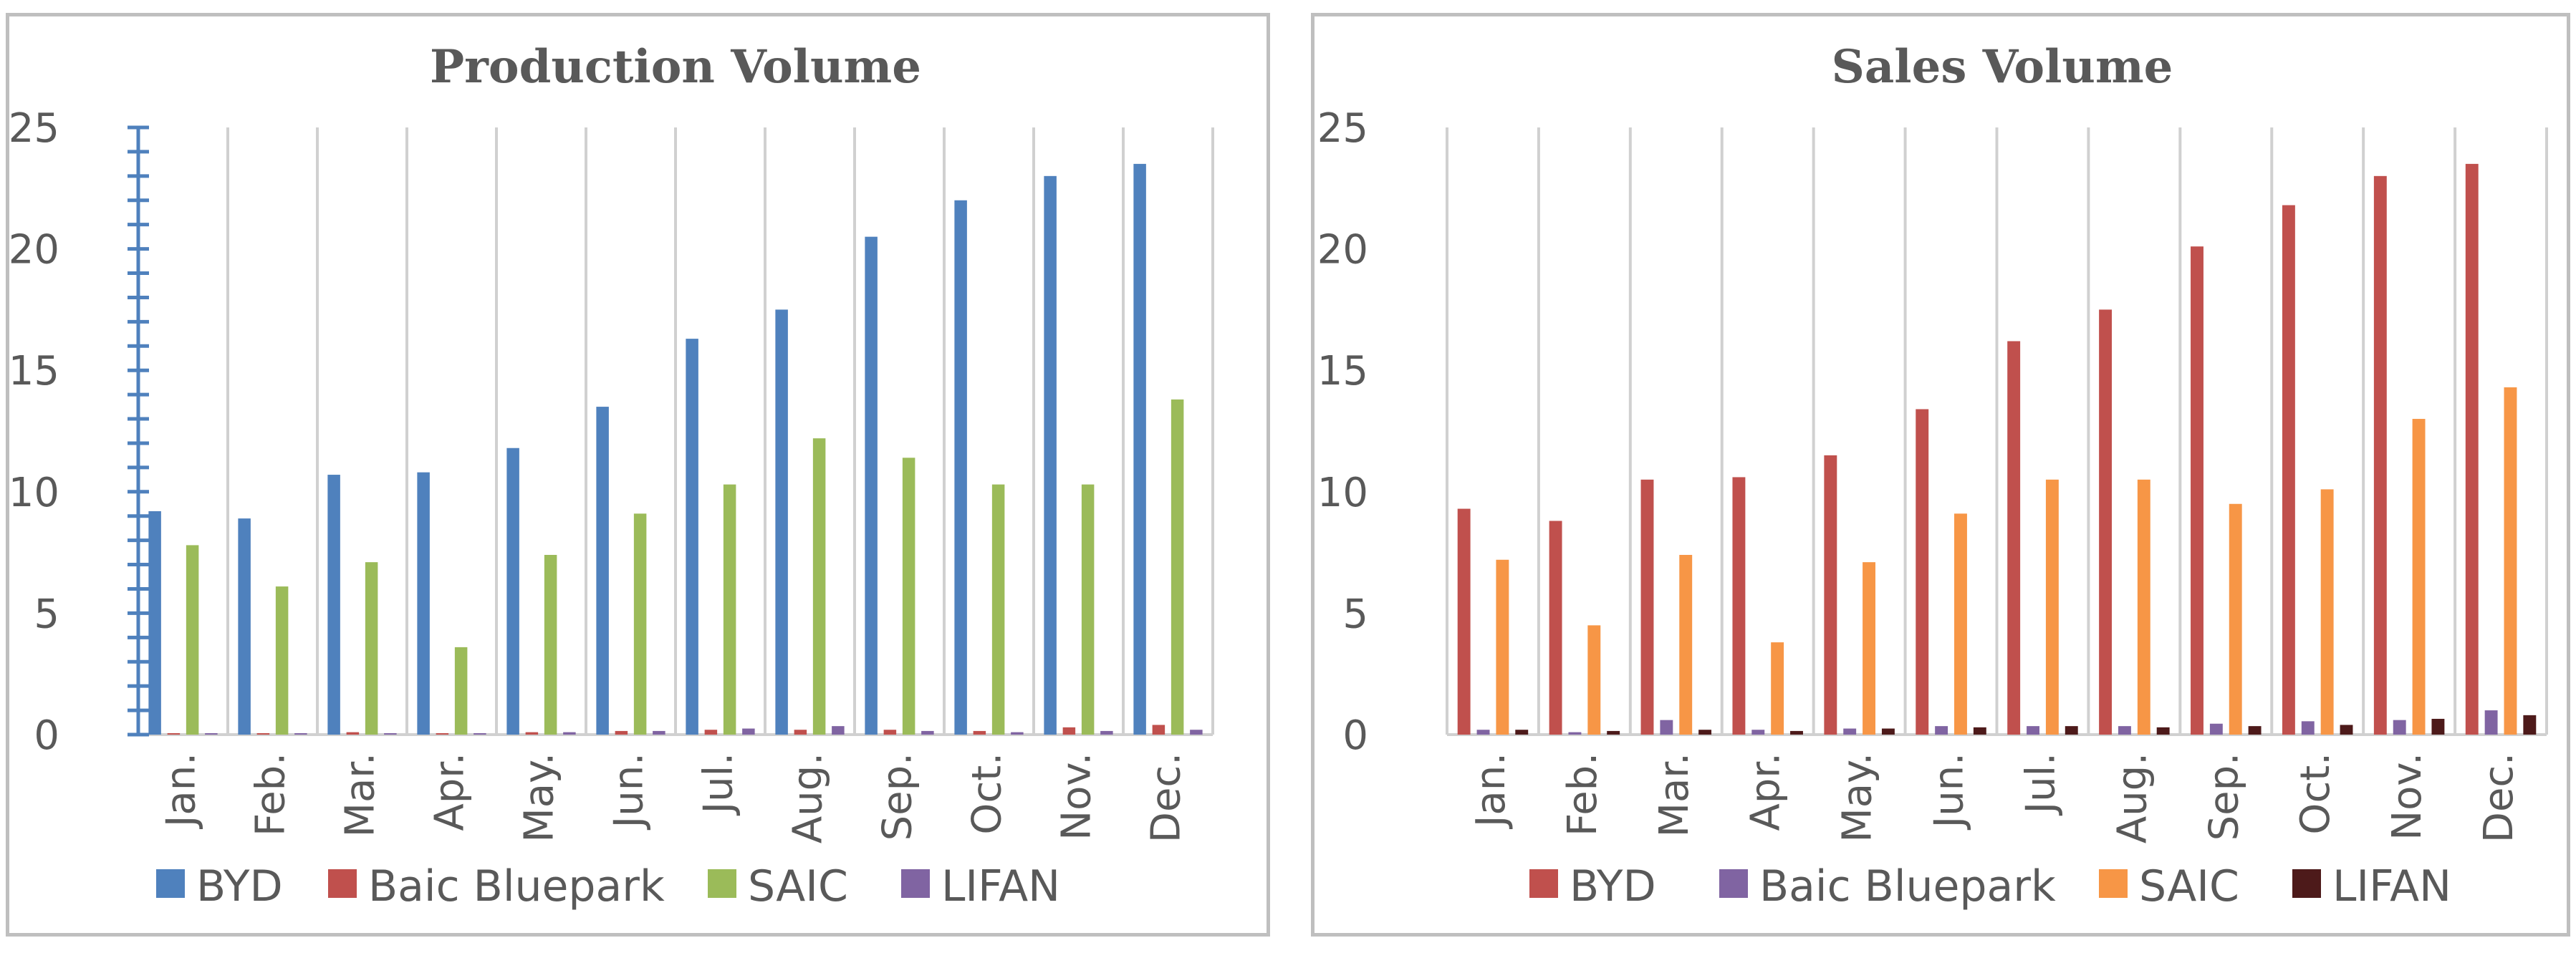 The height and width of the screenshot is (953, 2576). I want to click on chart-title: Sales Volume, so click(2003, 67).